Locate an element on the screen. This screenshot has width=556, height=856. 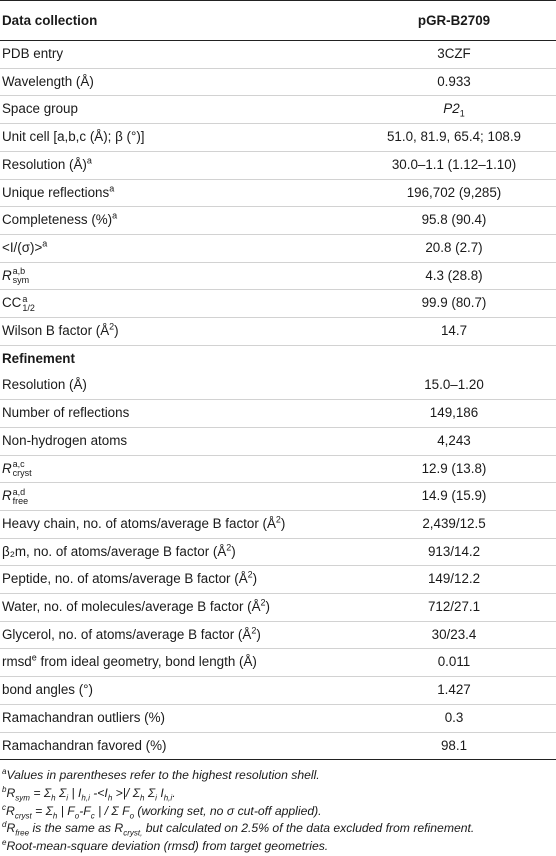
row-label: <I/(σ)>a is located at coordinates (176, 248).